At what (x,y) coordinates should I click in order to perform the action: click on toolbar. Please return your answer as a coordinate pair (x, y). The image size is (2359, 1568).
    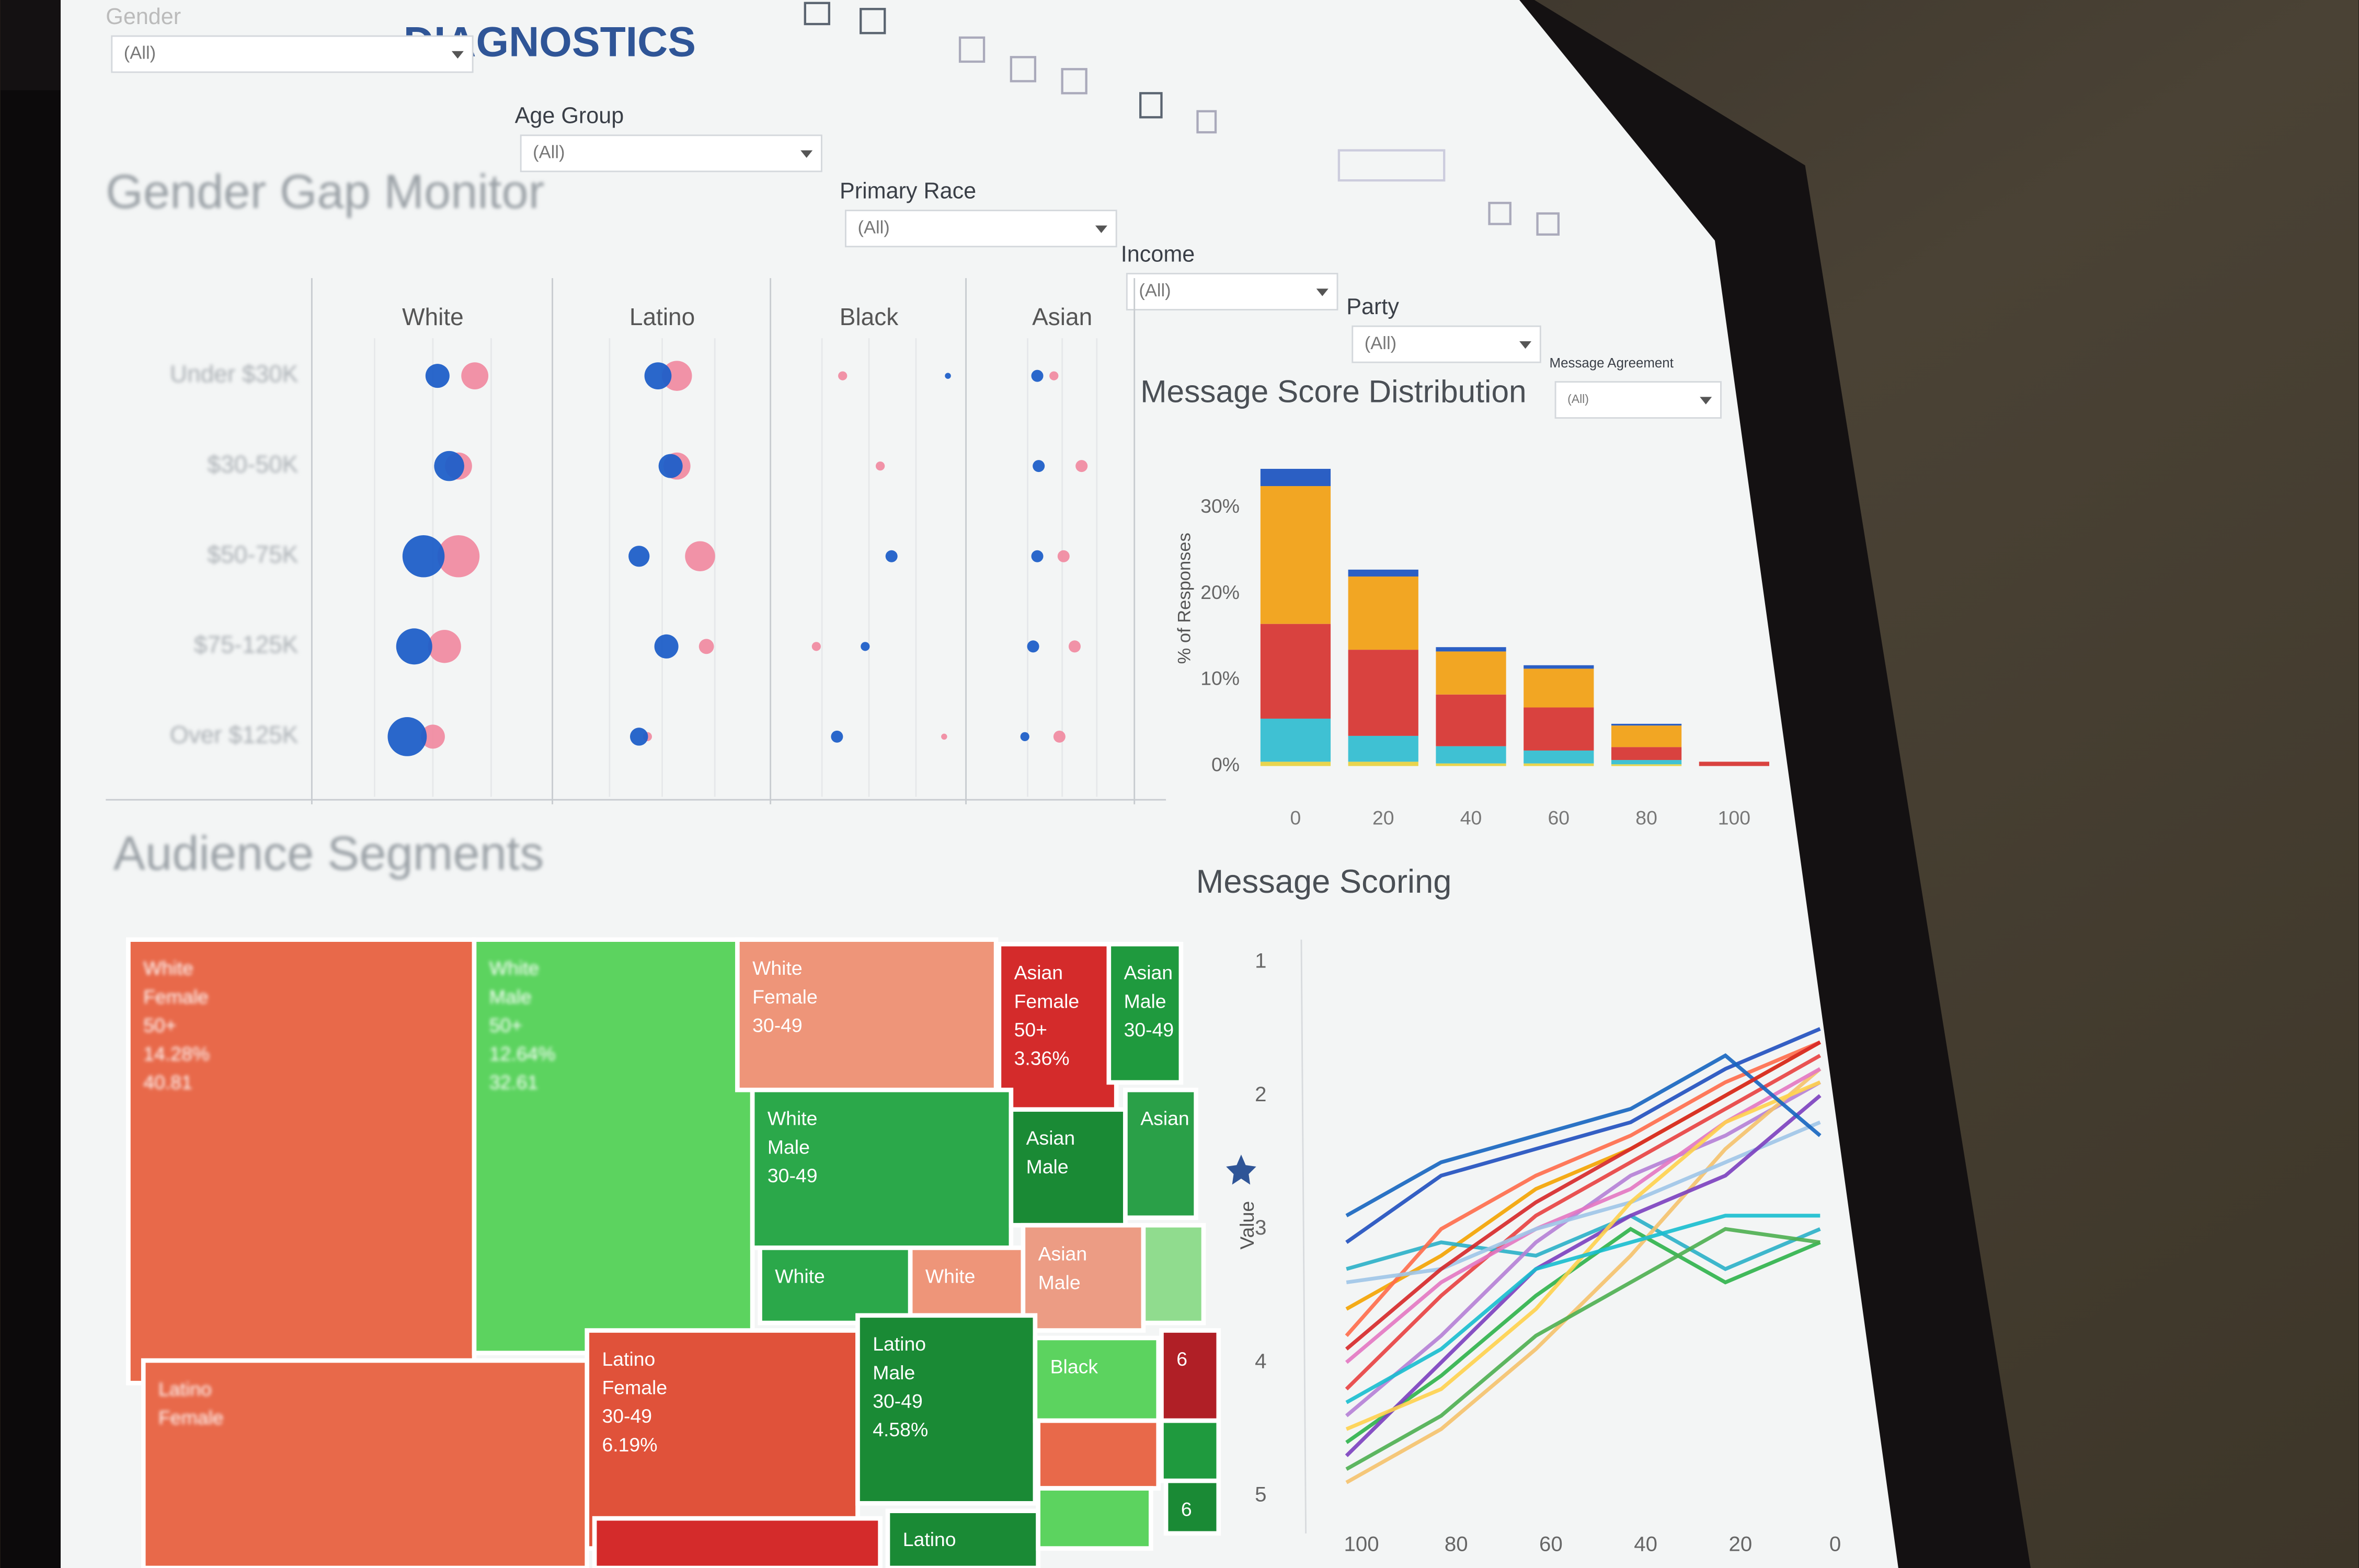
    Looking at the image, I should click on (1182, 119).